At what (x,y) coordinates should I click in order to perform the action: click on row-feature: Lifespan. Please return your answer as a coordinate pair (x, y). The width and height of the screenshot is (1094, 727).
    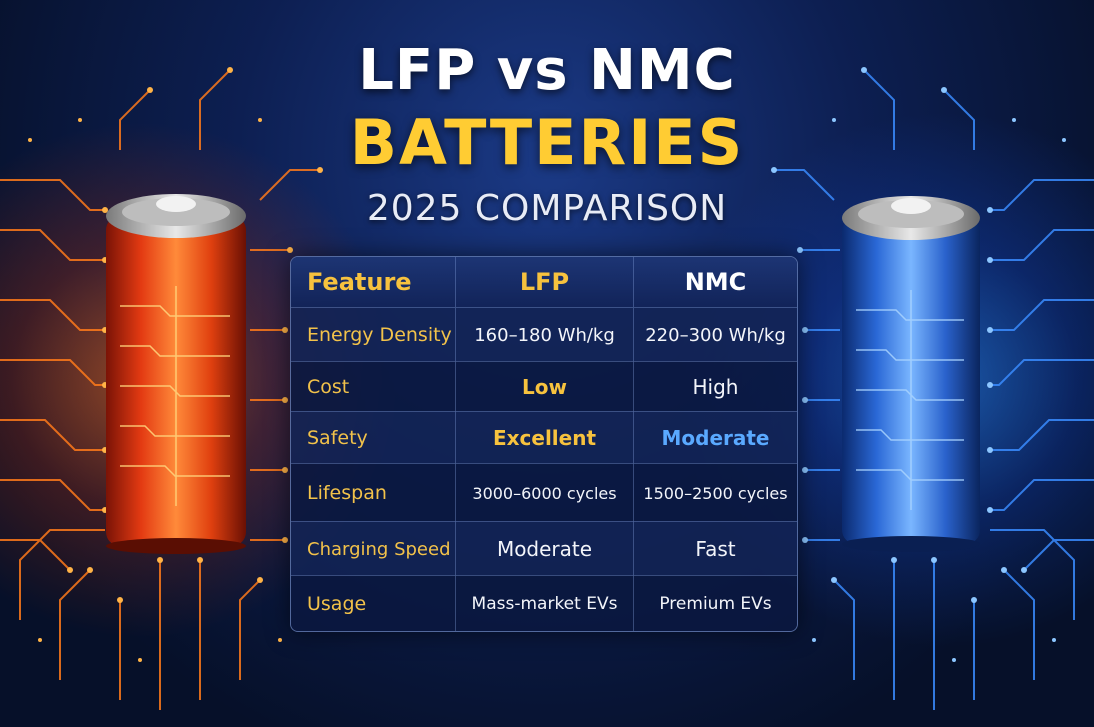
    Looking at the image, I should click on (373, 493).